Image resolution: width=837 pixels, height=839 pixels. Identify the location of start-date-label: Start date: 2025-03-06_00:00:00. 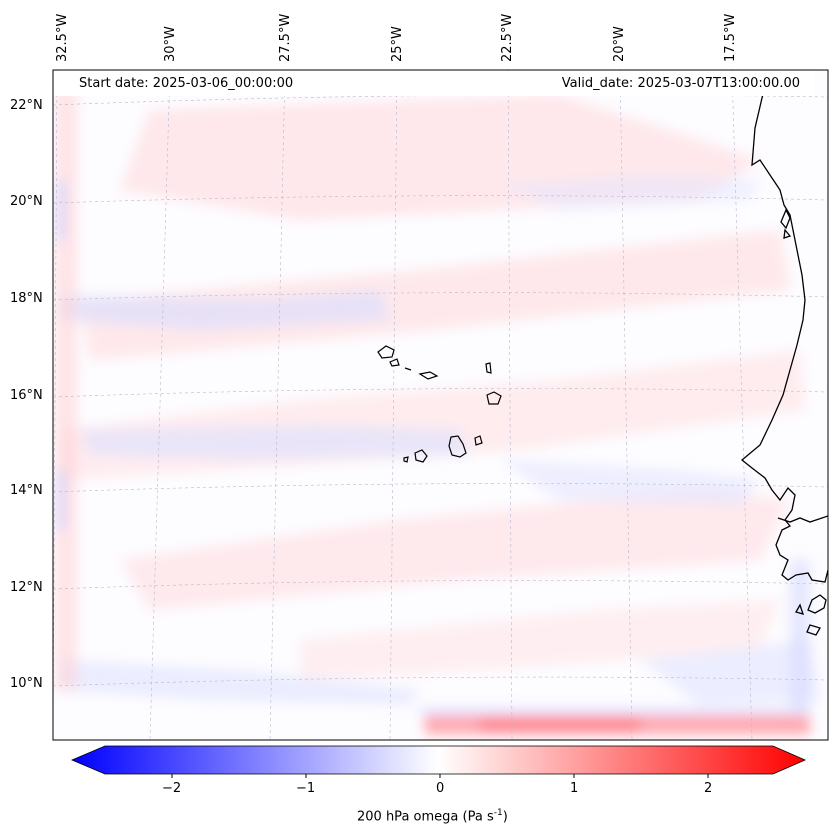
(186, 83).